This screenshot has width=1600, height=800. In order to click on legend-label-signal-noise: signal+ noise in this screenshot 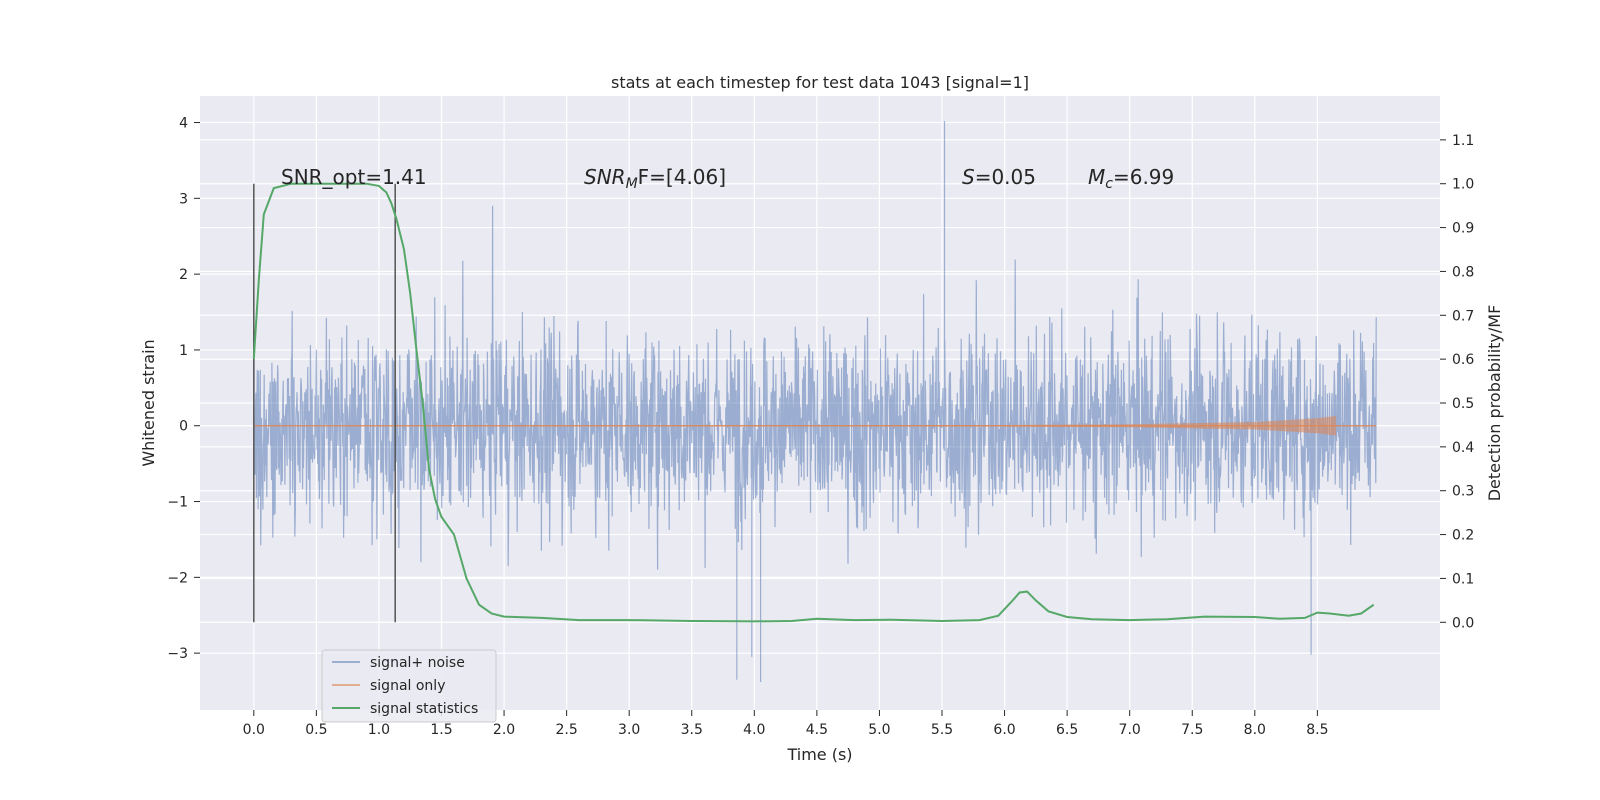, I will do `click(417, 663)`.